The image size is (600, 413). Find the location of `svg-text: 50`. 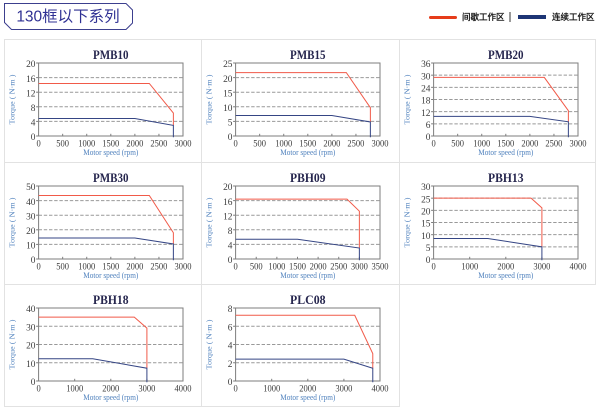

svg-text: 50 is located at coordinates (30, 187).